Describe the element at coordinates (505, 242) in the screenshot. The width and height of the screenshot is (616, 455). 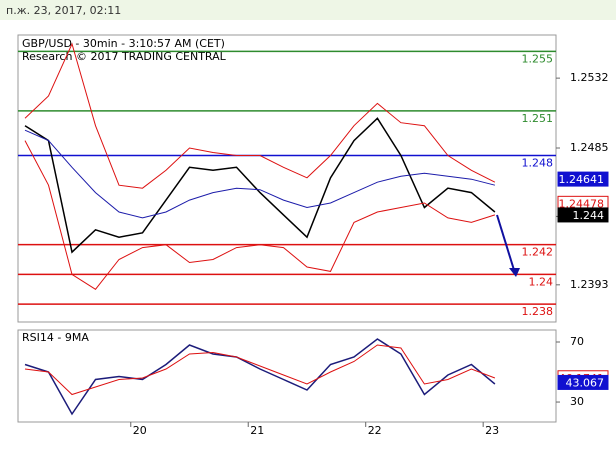
I see `forecast-arrow` at that location.